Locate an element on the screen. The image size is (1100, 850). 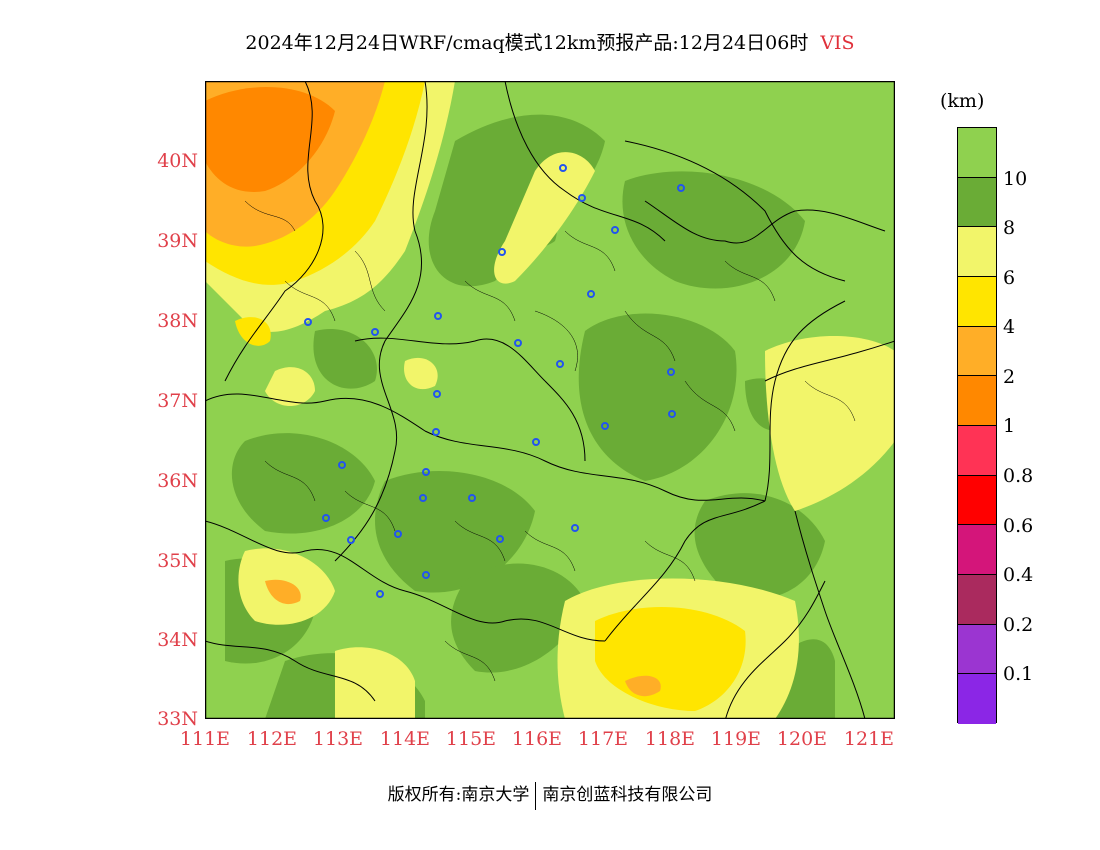
copyright-footer: 版权所有:南京大学 南京创蓝科技有限公司 is located at coordinates (550, 795).